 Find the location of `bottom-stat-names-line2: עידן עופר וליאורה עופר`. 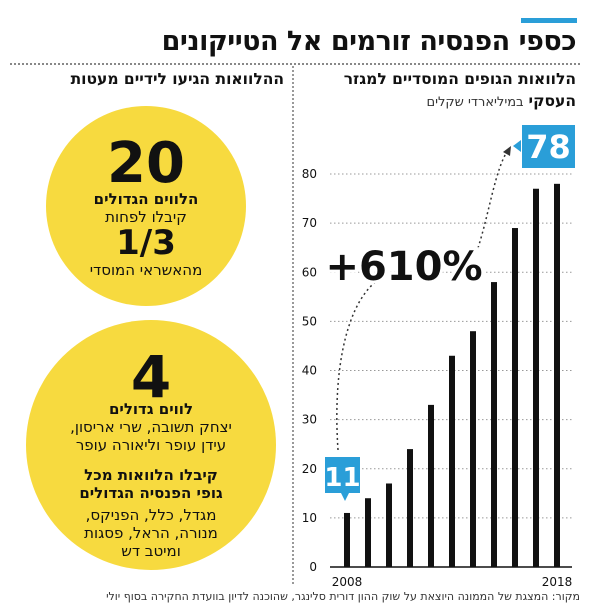

bottom-stat-names-line2: עידן עופר וליאורה עופר is located at coordinates (151, 445).